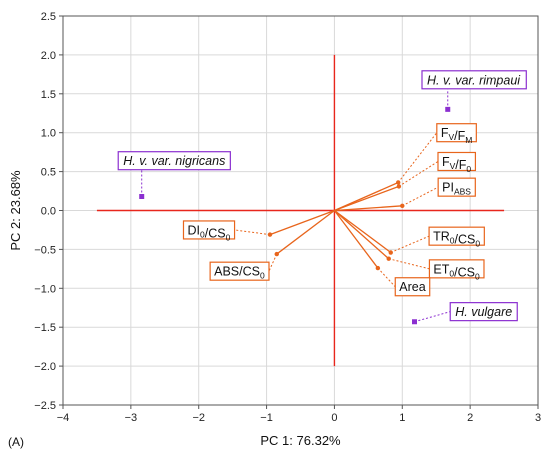  Describe the element at coordinates (16, 442) in the screenshot. I see `panel-label: (A)` at that location.